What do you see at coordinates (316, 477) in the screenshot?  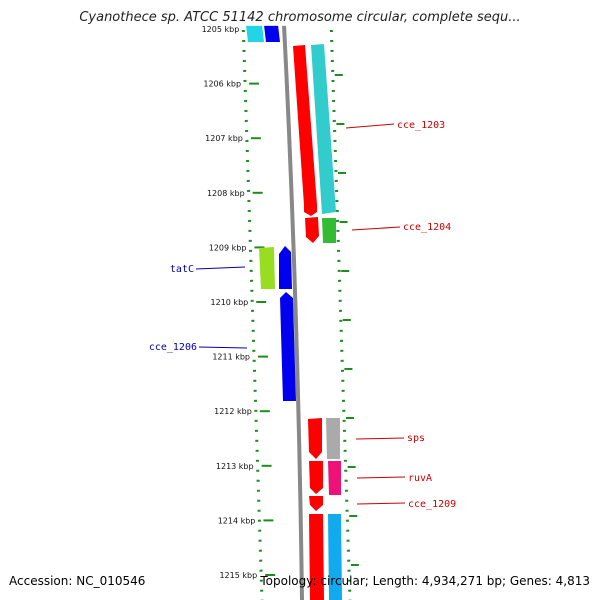 I see `feature-red-ruvA` at bounding box center [316, 477].